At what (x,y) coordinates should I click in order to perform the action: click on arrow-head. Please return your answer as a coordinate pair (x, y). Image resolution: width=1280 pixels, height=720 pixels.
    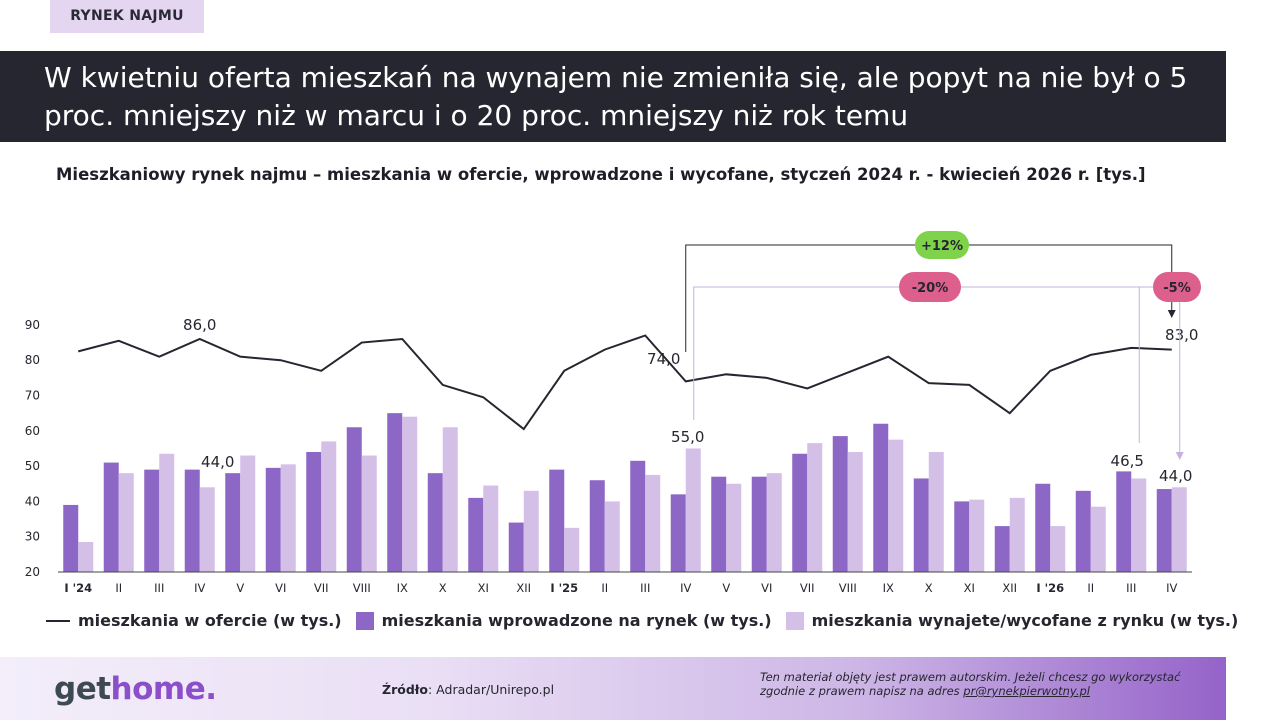
    Looking at the image, I should click on (1179, 456).